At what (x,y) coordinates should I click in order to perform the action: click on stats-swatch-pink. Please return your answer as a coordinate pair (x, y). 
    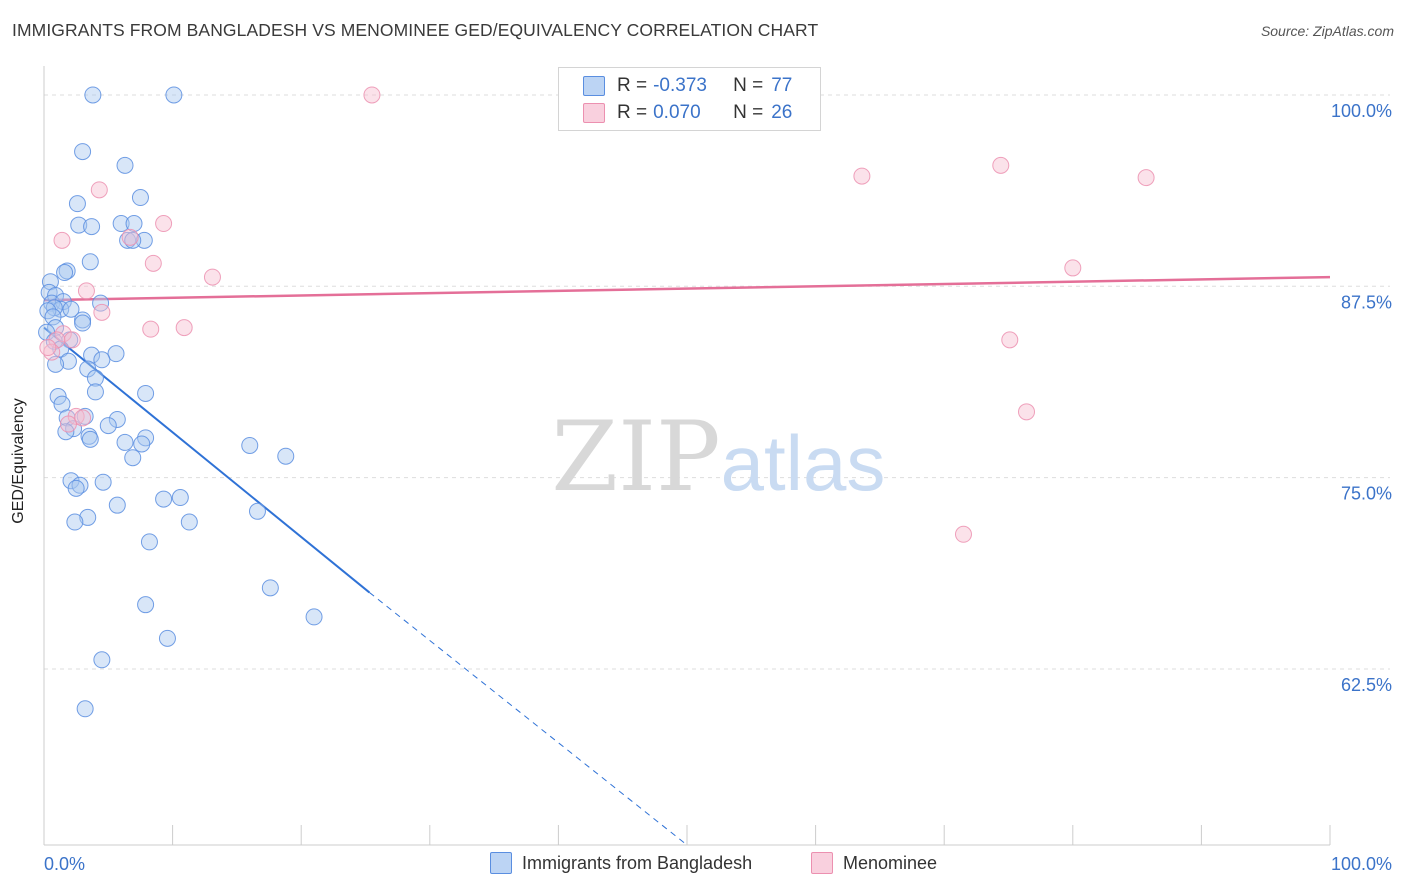
    Looking at the image, I should click on (594, 113).